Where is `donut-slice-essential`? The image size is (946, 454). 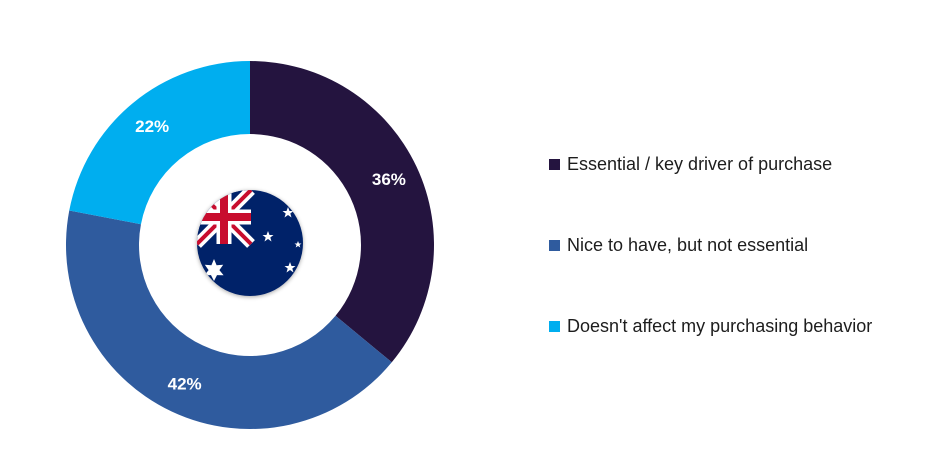
donut-slice-essential is located at coordinates (342, 212).